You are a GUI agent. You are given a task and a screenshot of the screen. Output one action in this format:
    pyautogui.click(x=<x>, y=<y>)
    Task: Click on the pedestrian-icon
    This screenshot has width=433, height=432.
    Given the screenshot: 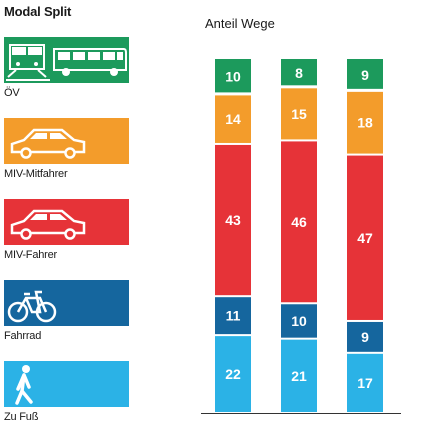 What is the action you would take?
    pyautogui.click(x=66, y=384)
    